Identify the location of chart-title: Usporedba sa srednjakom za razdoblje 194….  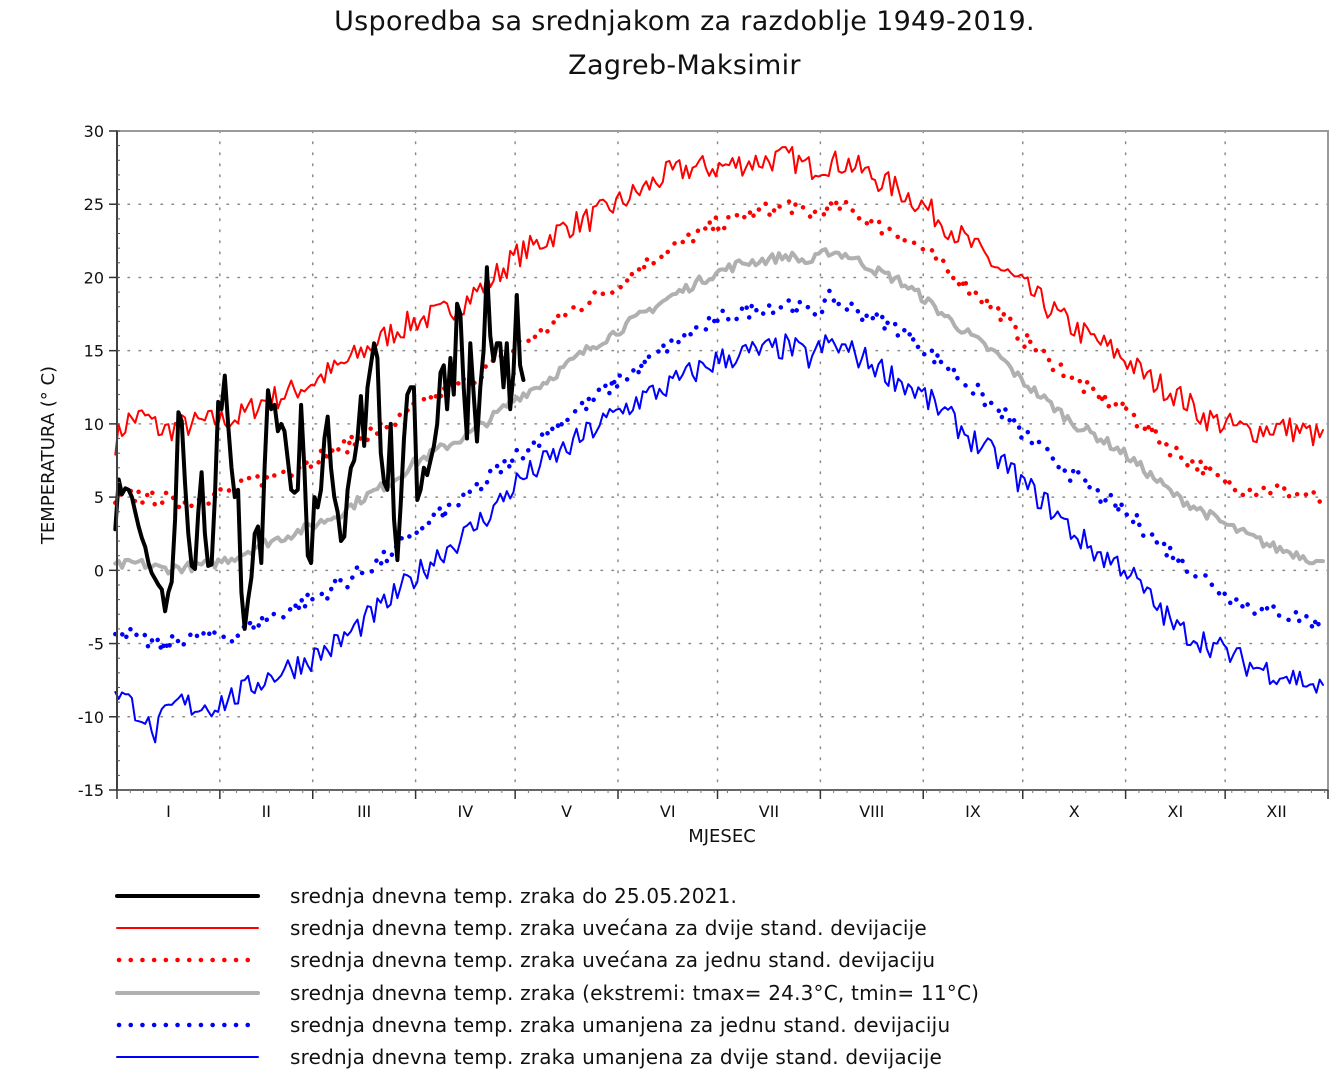
(684, 21).